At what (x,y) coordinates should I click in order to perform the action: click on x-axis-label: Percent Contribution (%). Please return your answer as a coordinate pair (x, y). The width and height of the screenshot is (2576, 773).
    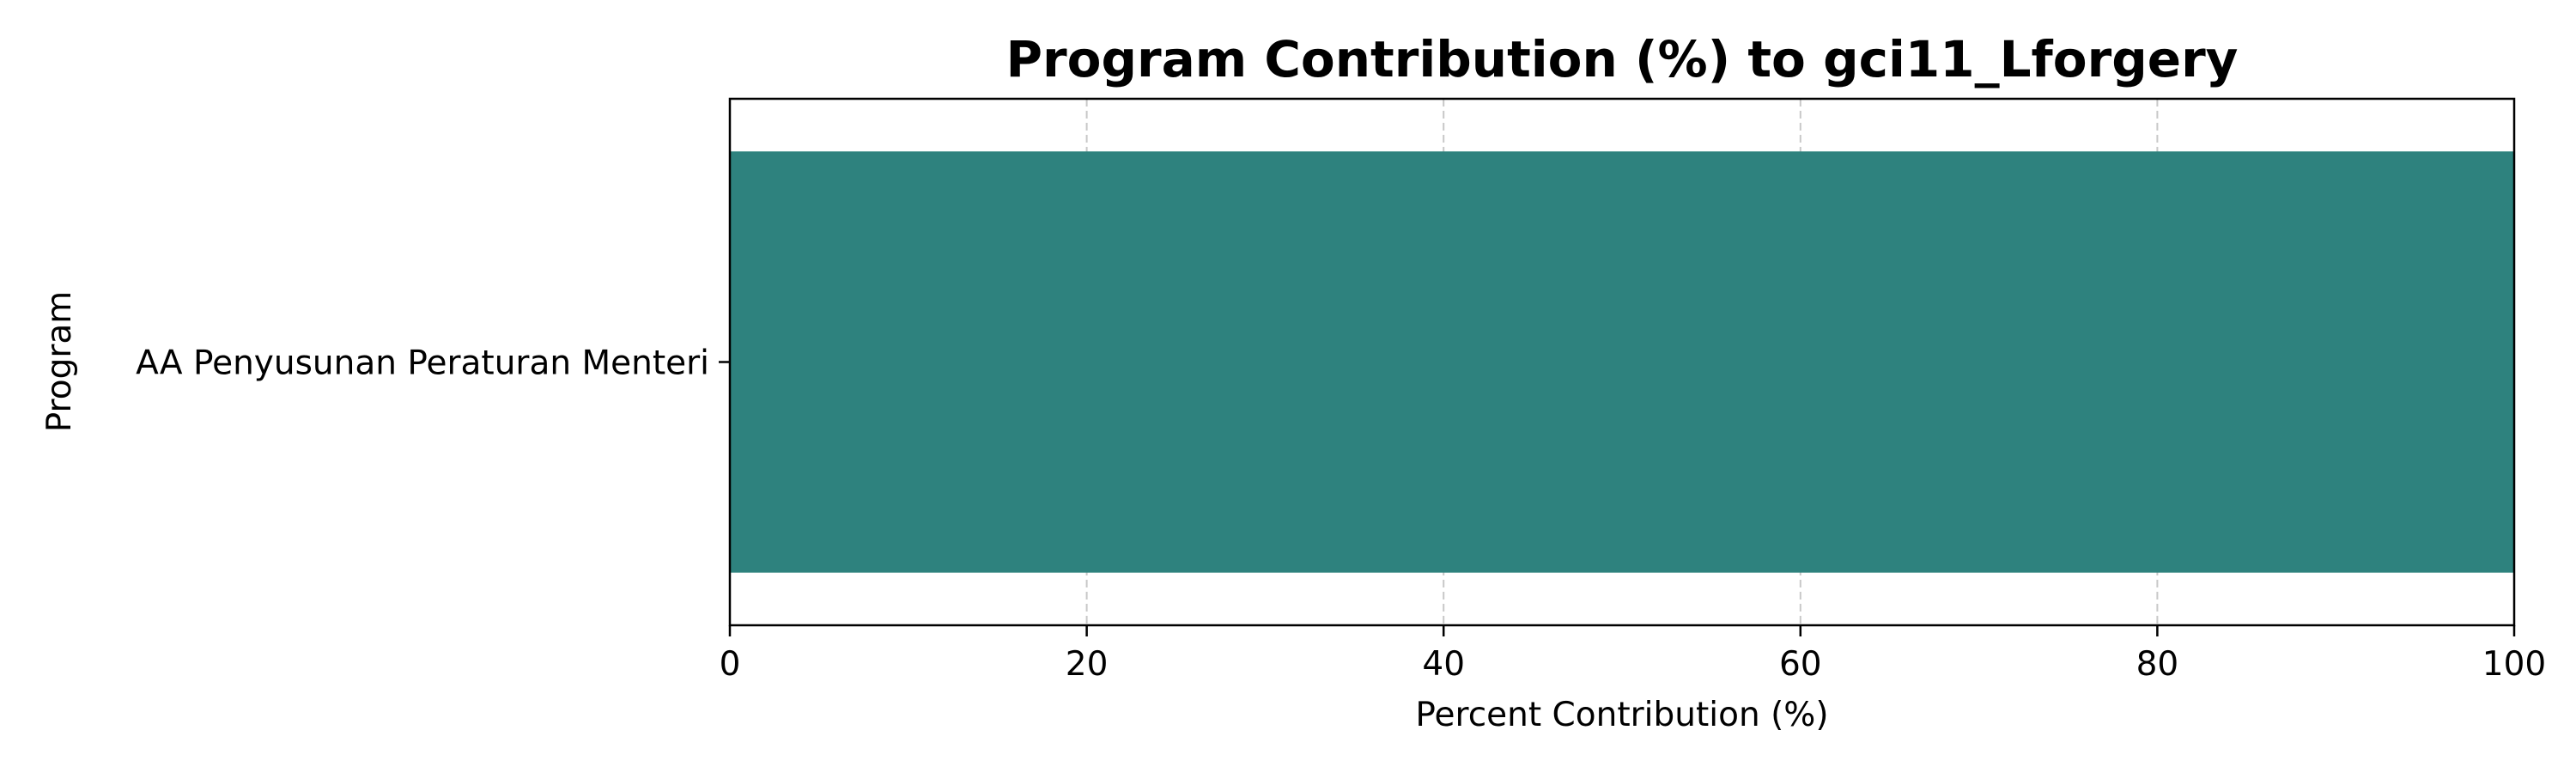
    Looking at the image, I should click on (1621, 715).